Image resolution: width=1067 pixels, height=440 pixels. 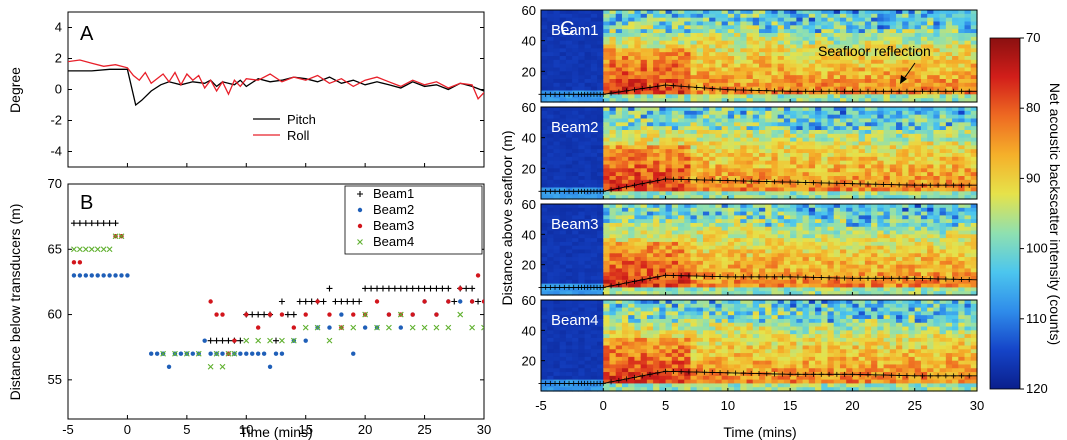 I want to click on beam-2-frame, so click(x=759, y=153).